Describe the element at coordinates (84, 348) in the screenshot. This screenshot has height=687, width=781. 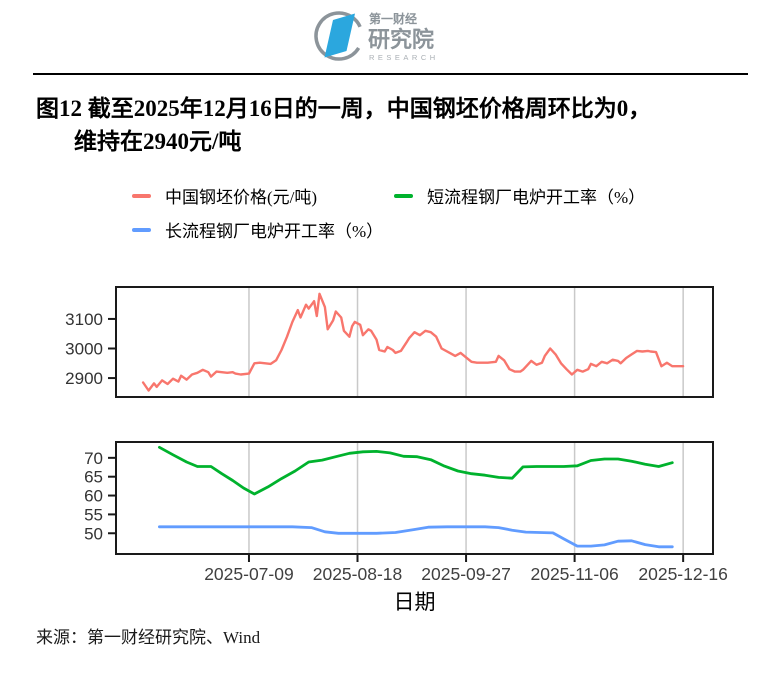
I see `y-tick-label: 3000` at that location.